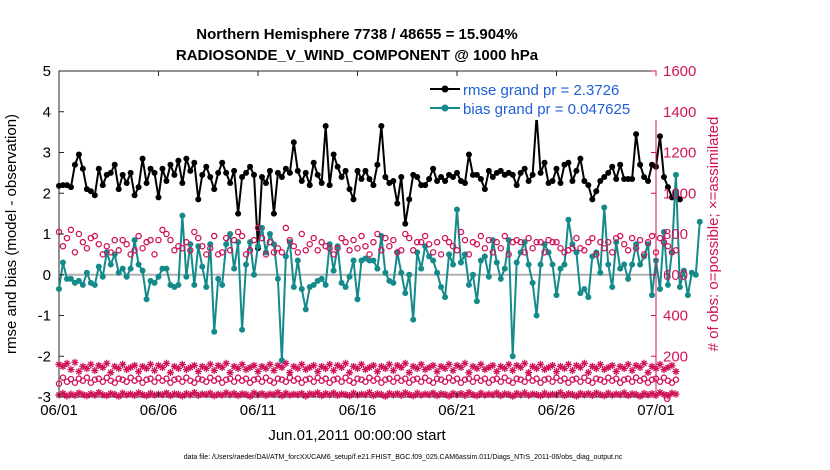  Describe the element at coordinates (44, 397) in the screenshot. I see `y-tick-label: -3` at that location.